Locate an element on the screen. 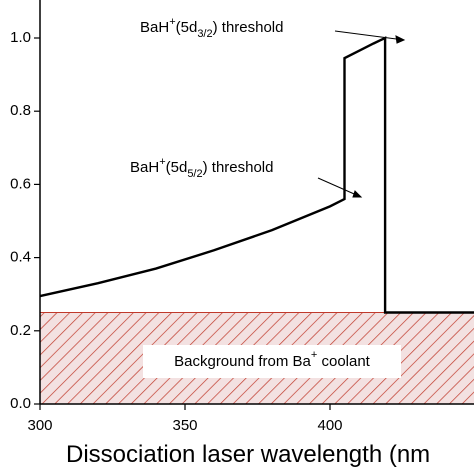 Image resolution: width=474 pixels, height=474 pixels. x-tick-label: 350 is located at coordinates (184, 425).